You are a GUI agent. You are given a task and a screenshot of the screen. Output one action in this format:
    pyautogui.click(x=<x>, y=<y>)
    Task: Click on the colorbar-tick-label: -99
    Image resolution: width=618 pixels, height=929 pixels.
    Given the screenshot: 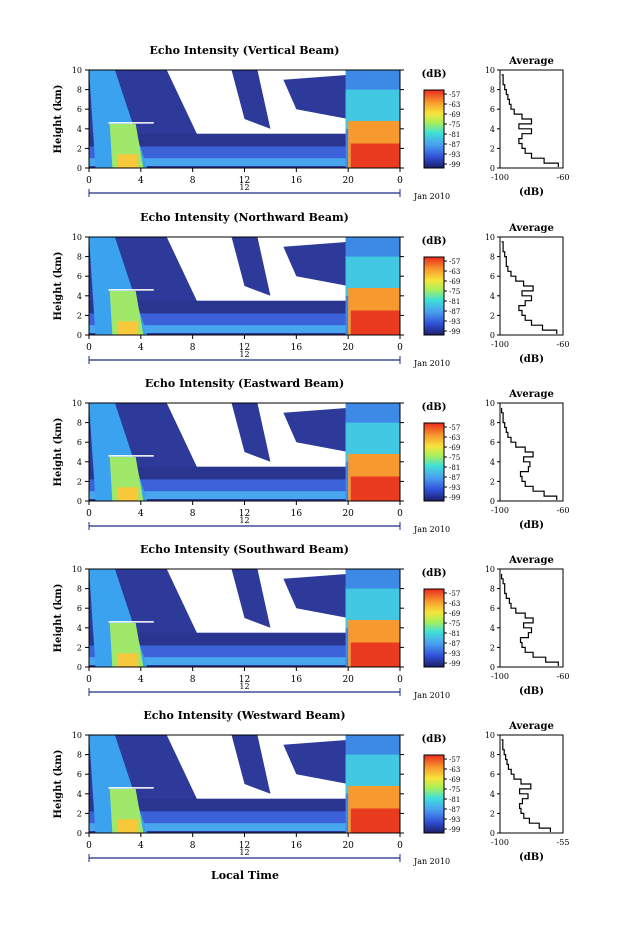 What is the action you would take?
    pyautogui.click(x=454, y=165)
    